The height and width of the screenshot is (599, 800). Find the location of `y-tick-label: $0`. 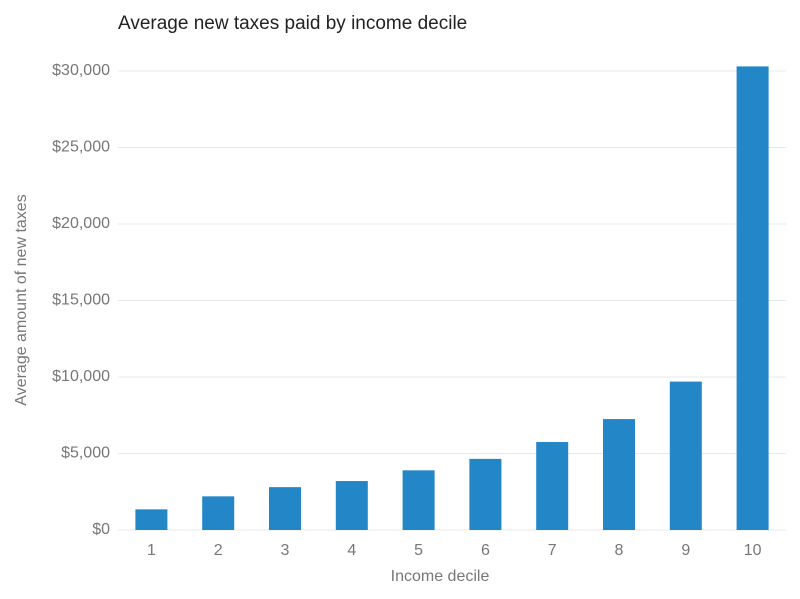

y-tick-label: $0 is located at coordinates (101, 529).